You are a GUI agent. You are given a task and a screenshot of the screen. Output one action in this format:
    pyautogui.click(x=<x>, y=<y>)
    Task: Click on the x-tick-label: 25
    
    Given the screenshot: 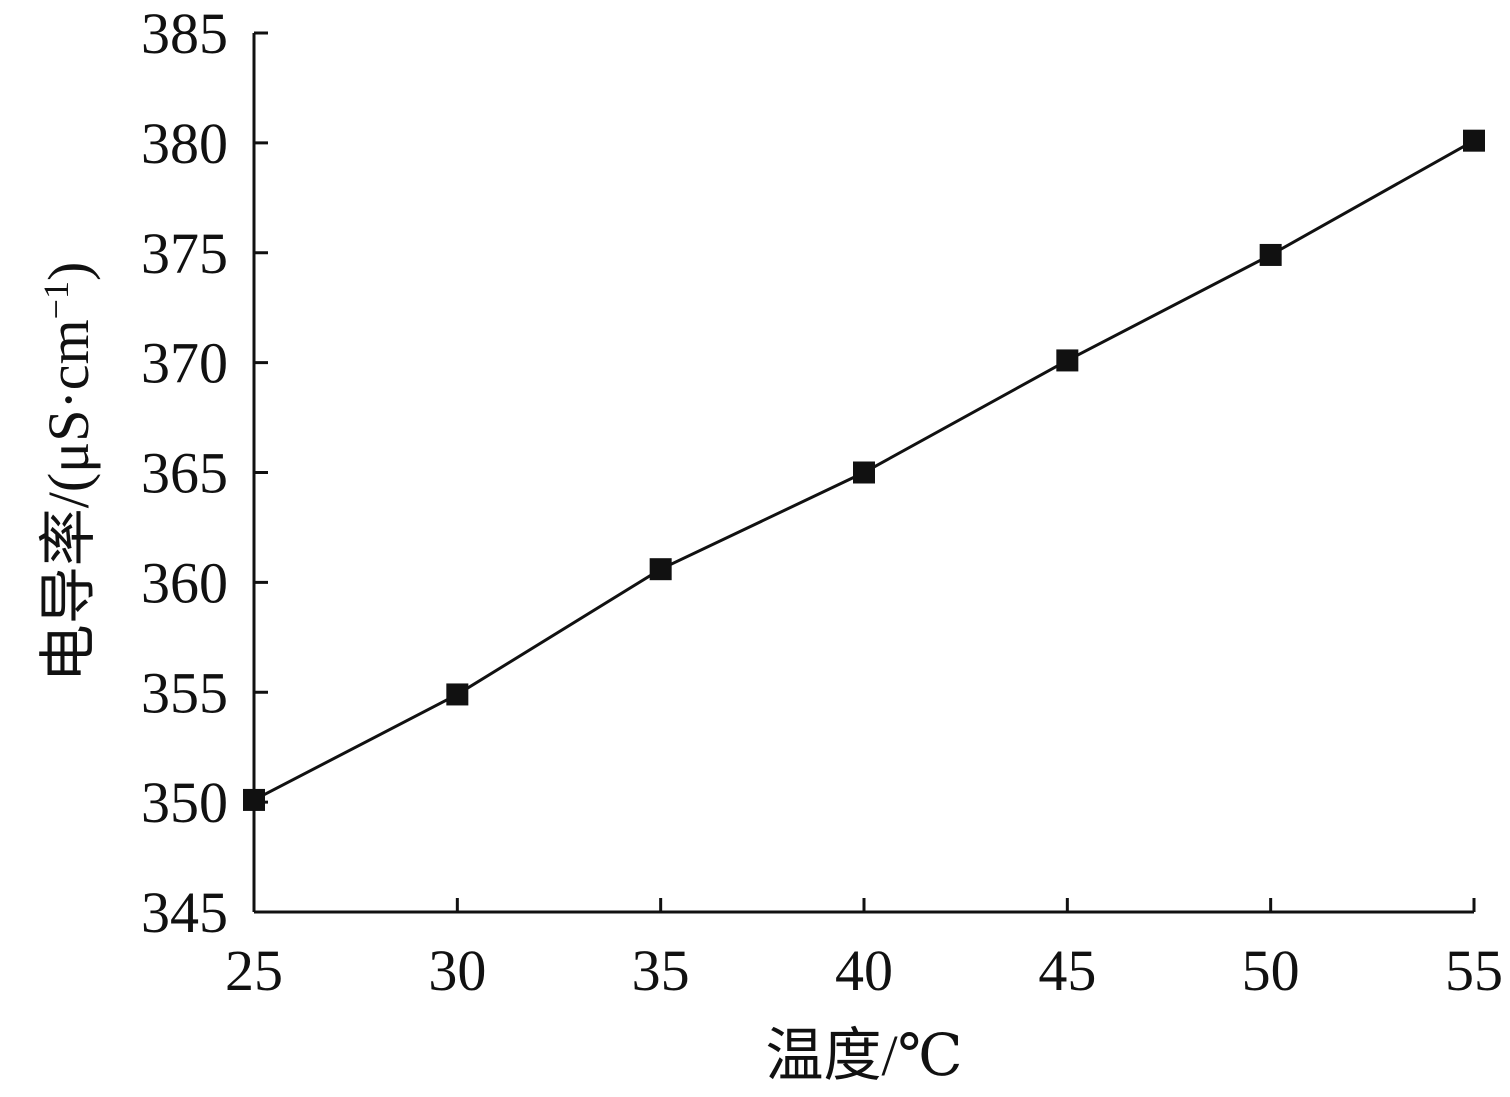 What is the action you would take?
    pyautogui.click(x=254, y=970)
    